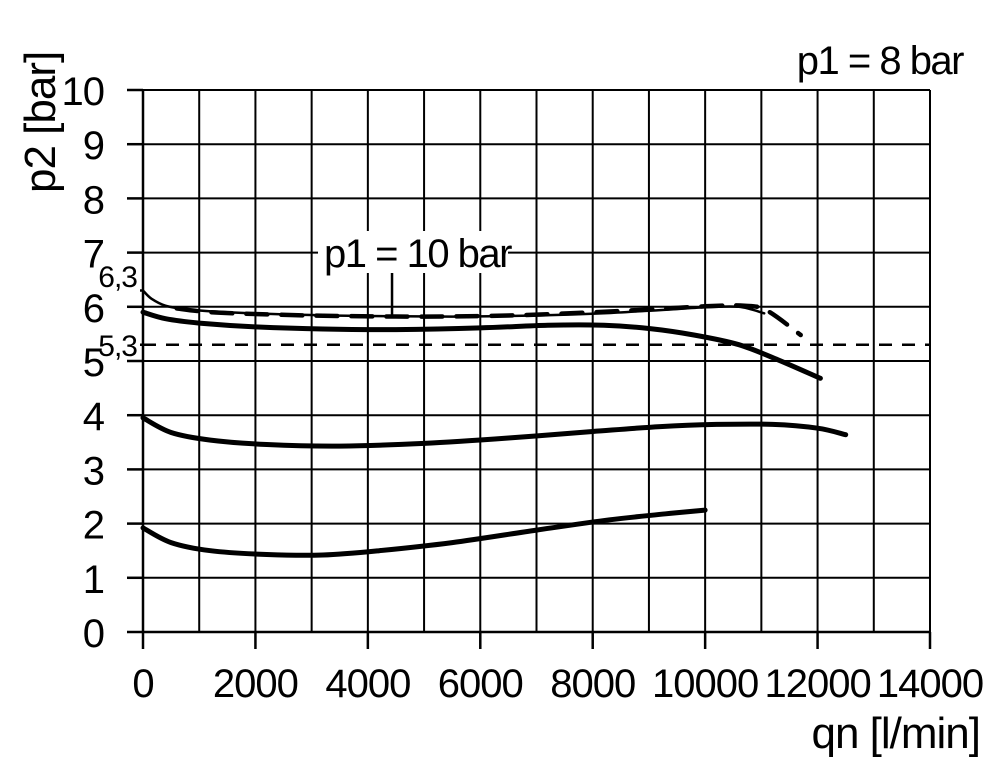 The width and height of the screenshot is (1000, 764). Describe the element at coordinates (142, 684) in the screenshot. I see `x-tick-label: 0` at that location.